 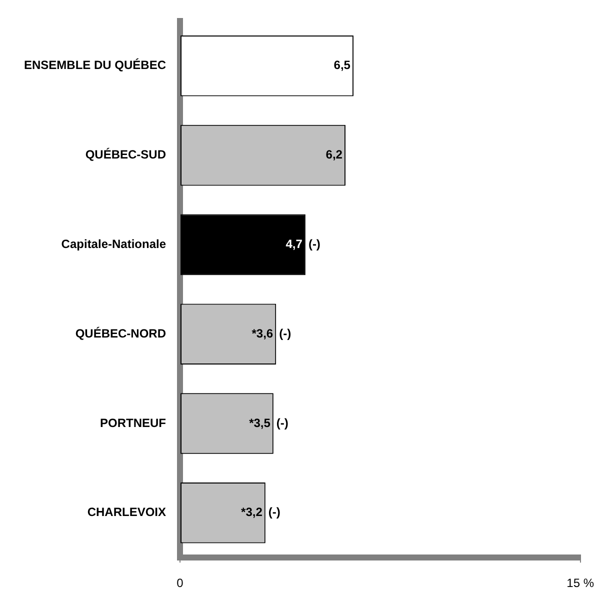 I want to click on y-tick-label: ENSEMBLE DU QUÉBEC, so click(x=95, y=65).